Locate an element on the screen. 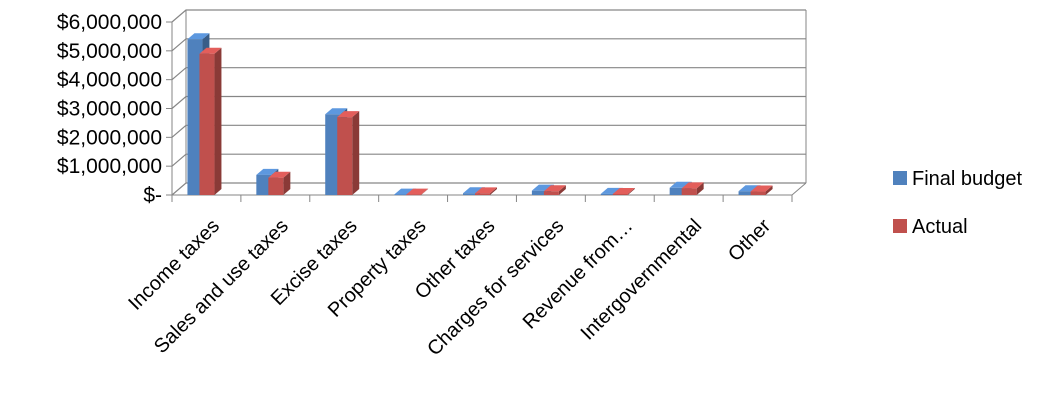 The width and height of the screenshot is (1058, 401). y-tick-label: $6,000,000 is located at coordinates (109, 22).